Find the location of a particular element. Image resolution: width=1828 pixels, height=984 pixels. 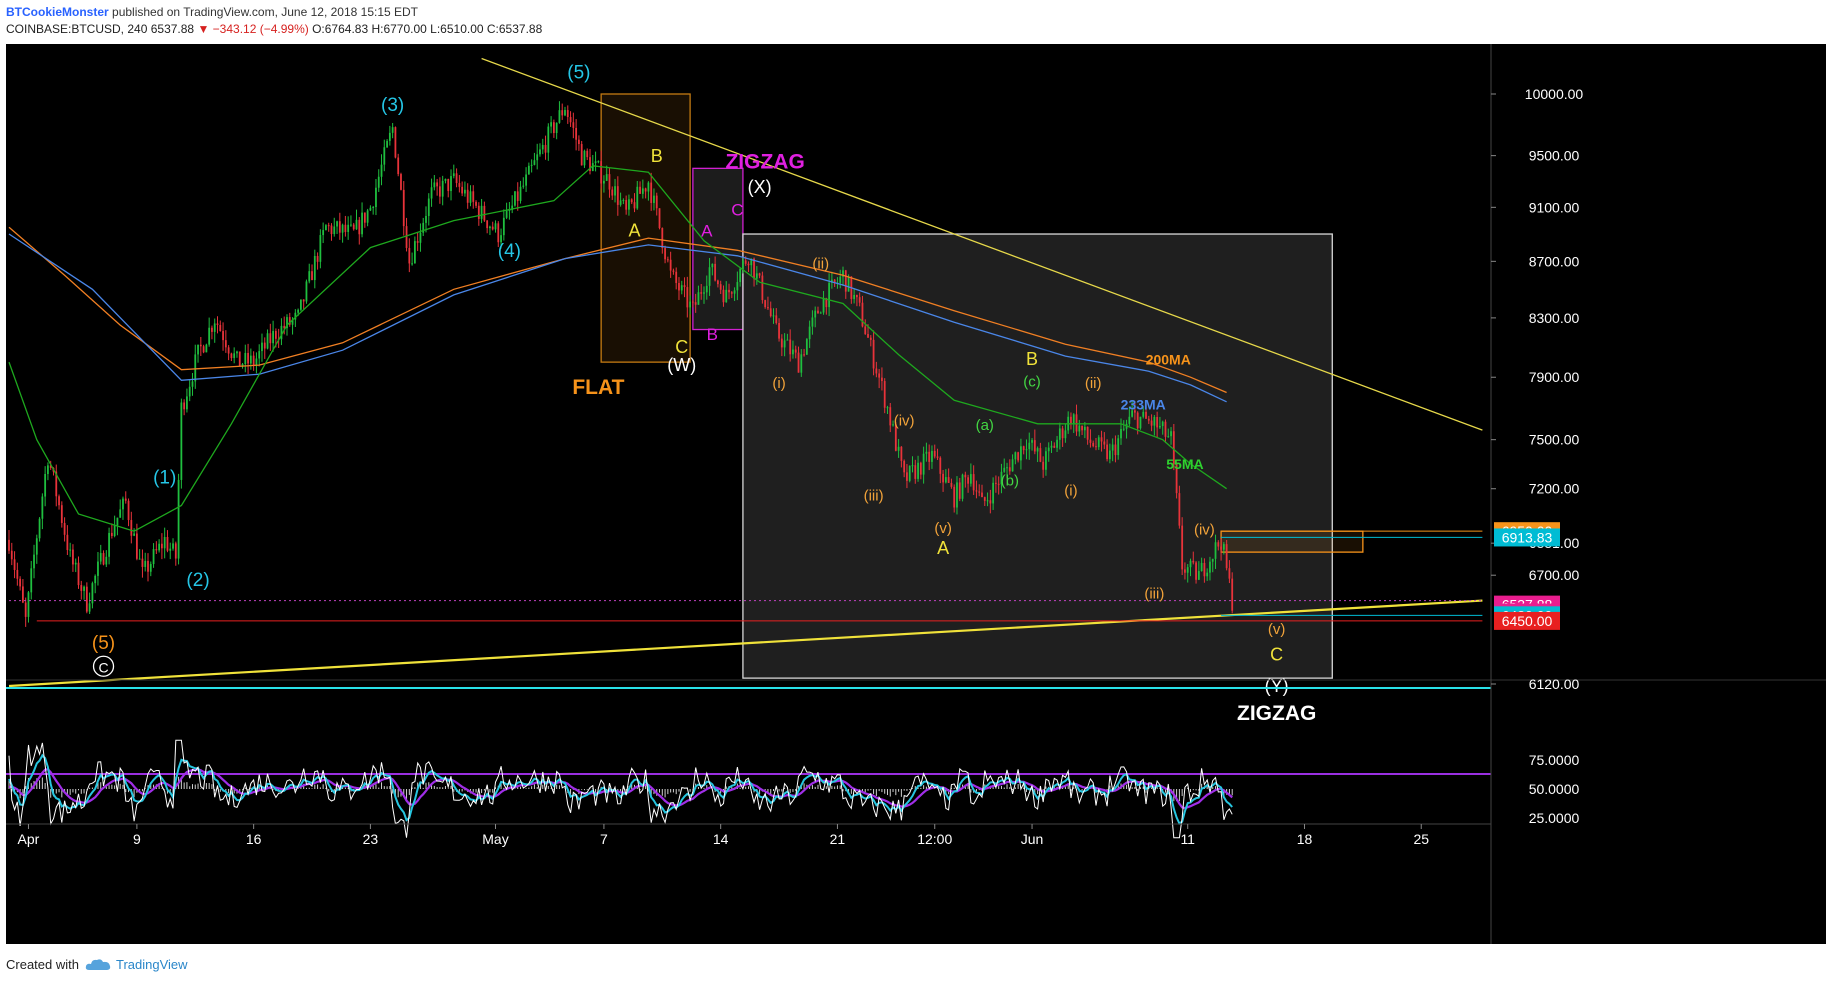

time-axis: Apr 9 16 23 May 7 14 21 12:00 Jun 11 18 25 is located at coordinates (748, 835).